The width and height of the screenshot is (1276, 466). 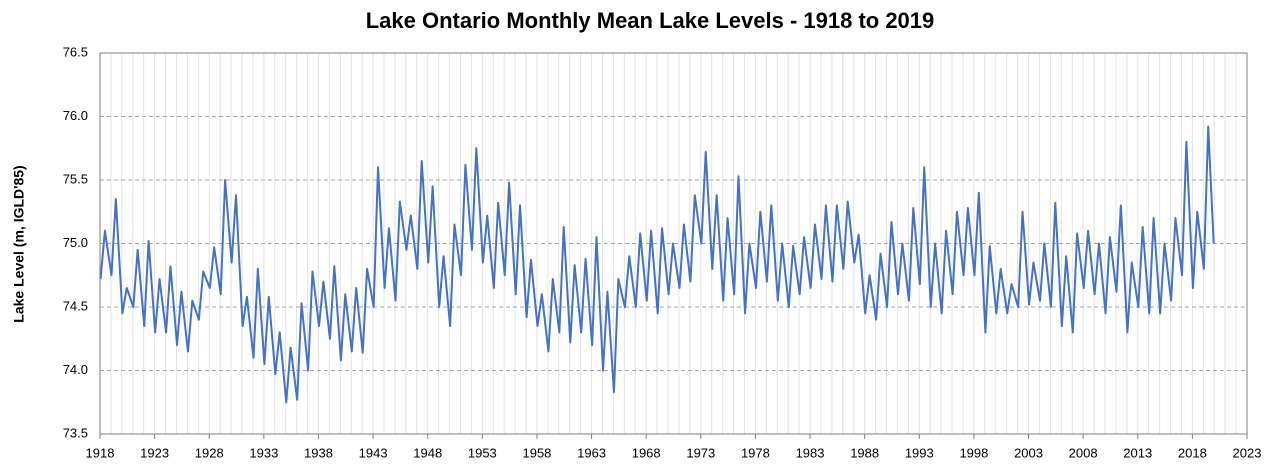 What do you see at coordinates (646, 452) in the screenshot?
I see `x-tick-label: 1968` at bounding box center [646, 452].